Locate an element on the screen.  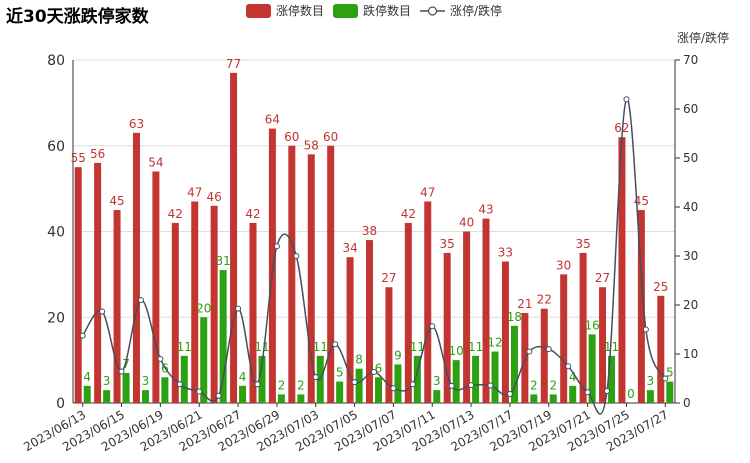
bar-label-limit-down: 4 is located at coordinates (87, 377).